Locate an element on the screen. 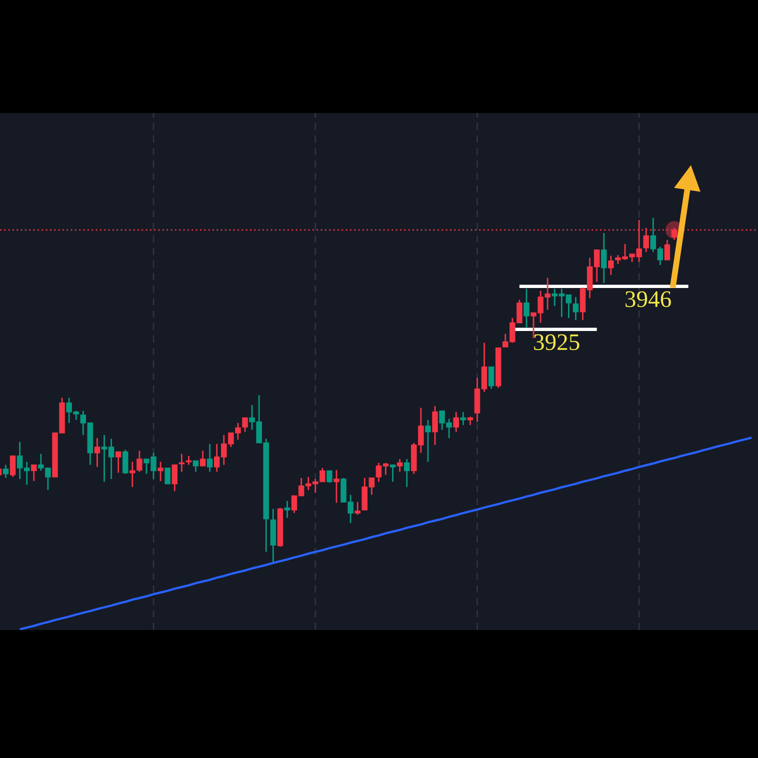 This screenshot has height=758, width=758. series-label: 3925 is located at coordinates (557, 342).